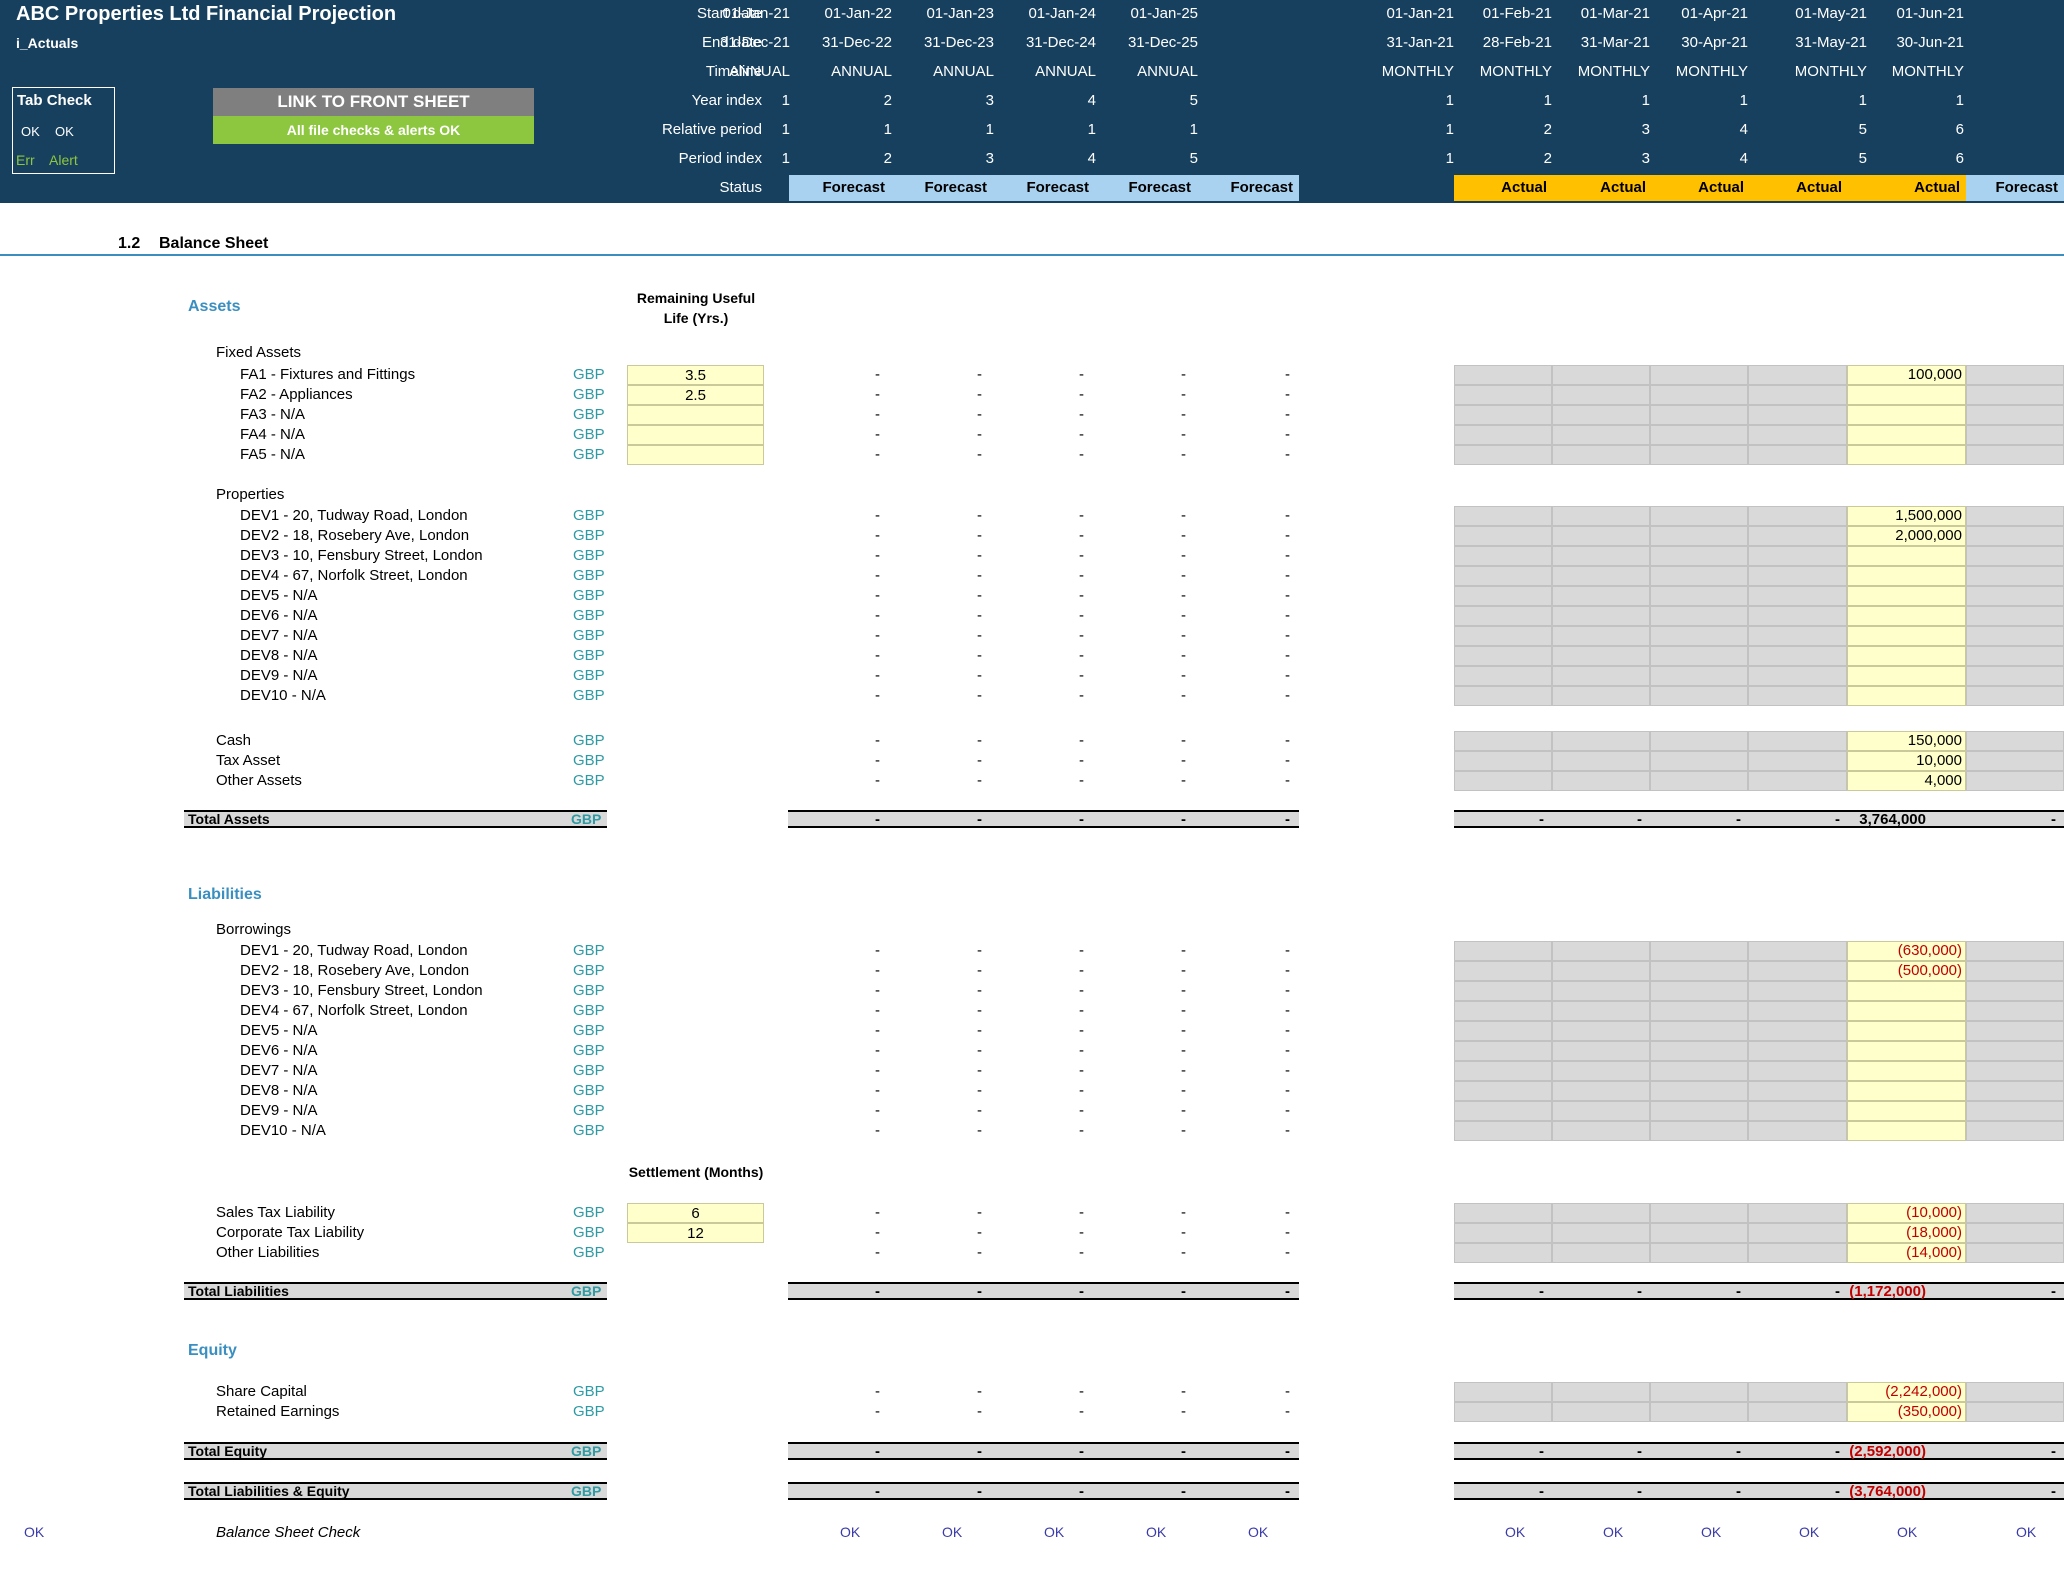  What do you see at coordinates (1906, 656) in the screenshot?
I see `property-8-cell-m4` at bounding box center [1906, 656].